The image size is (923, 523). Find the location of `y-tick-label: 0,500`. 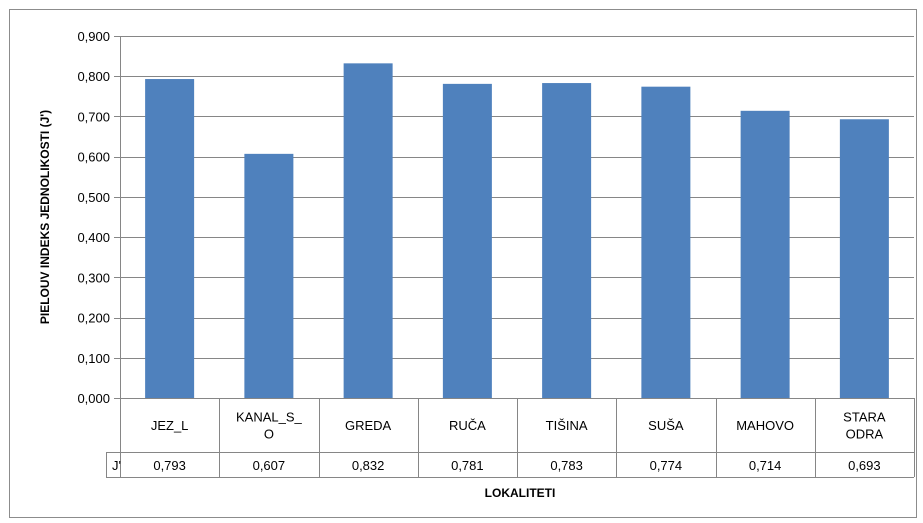

y-tick-label: 0,500 is located at coordinates (93, 197).